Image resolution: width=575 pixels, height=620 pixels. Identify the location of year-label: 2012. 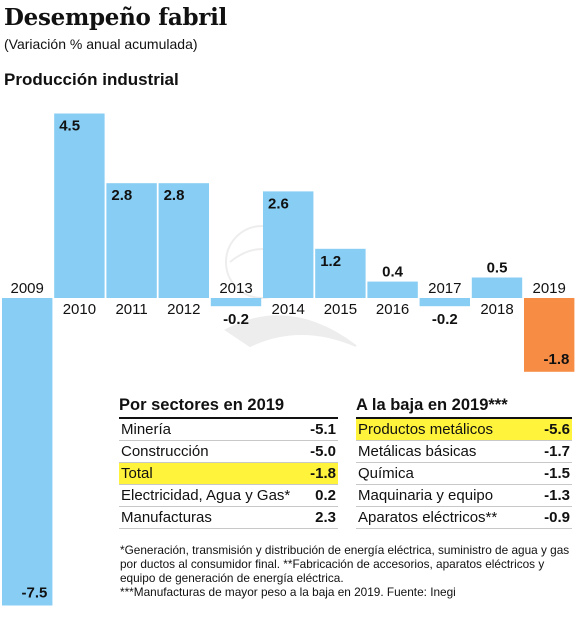
(183, 309).